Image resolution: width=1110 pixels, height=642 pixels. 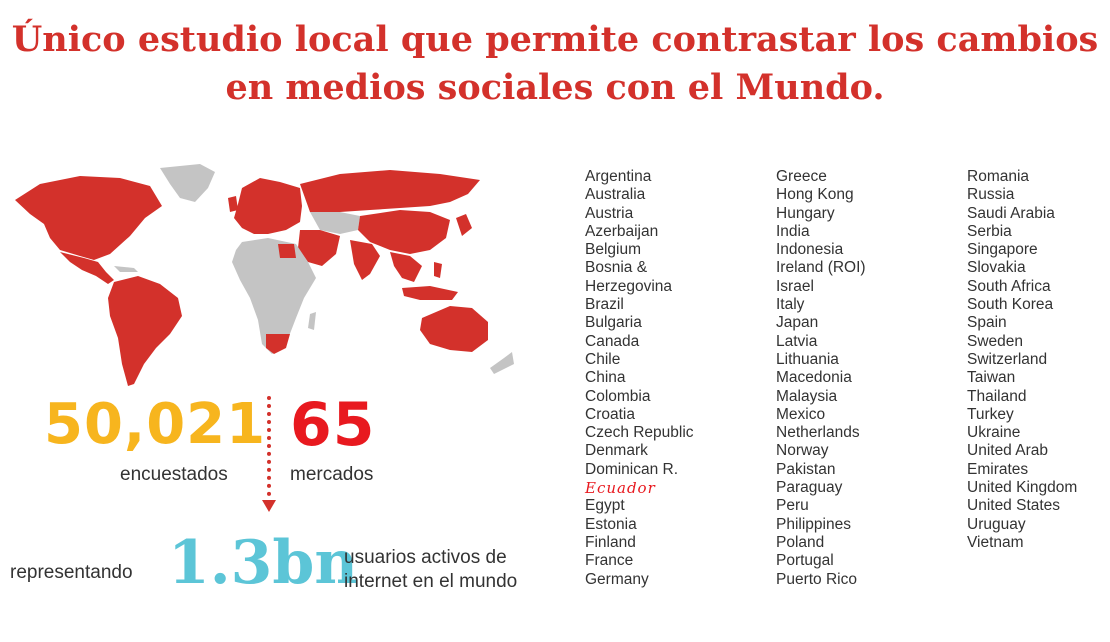 What do you see at coordinates (629, 286) in the screenshot?
I see `country-item: Herzegovina` at bounding box center [629, 286].